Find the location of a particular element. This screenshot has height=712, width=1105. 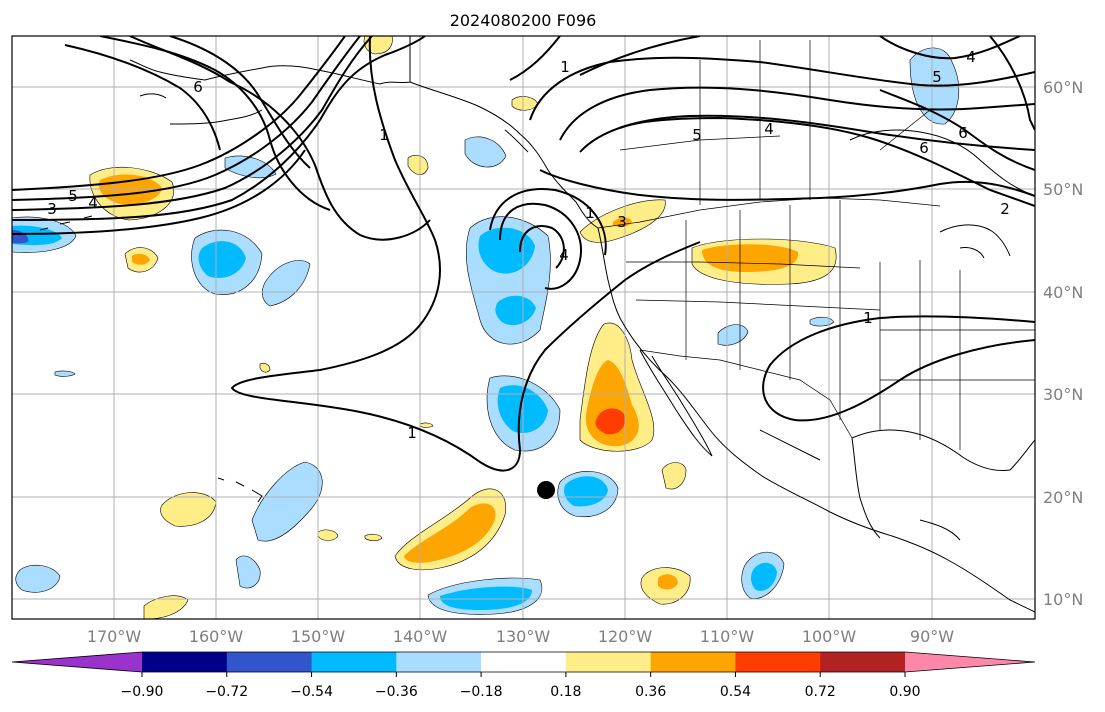

contour-label: 2 is located at coordinates (1005, 209).